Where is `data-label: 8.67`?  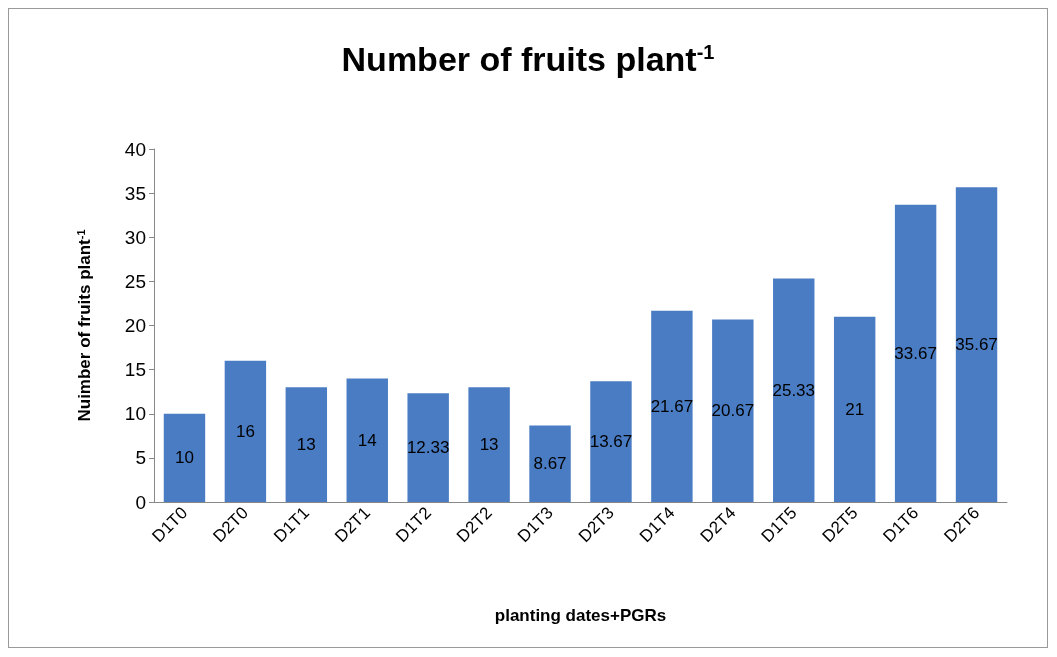 data-label: 8.67 is located at coordinates (550, 464).